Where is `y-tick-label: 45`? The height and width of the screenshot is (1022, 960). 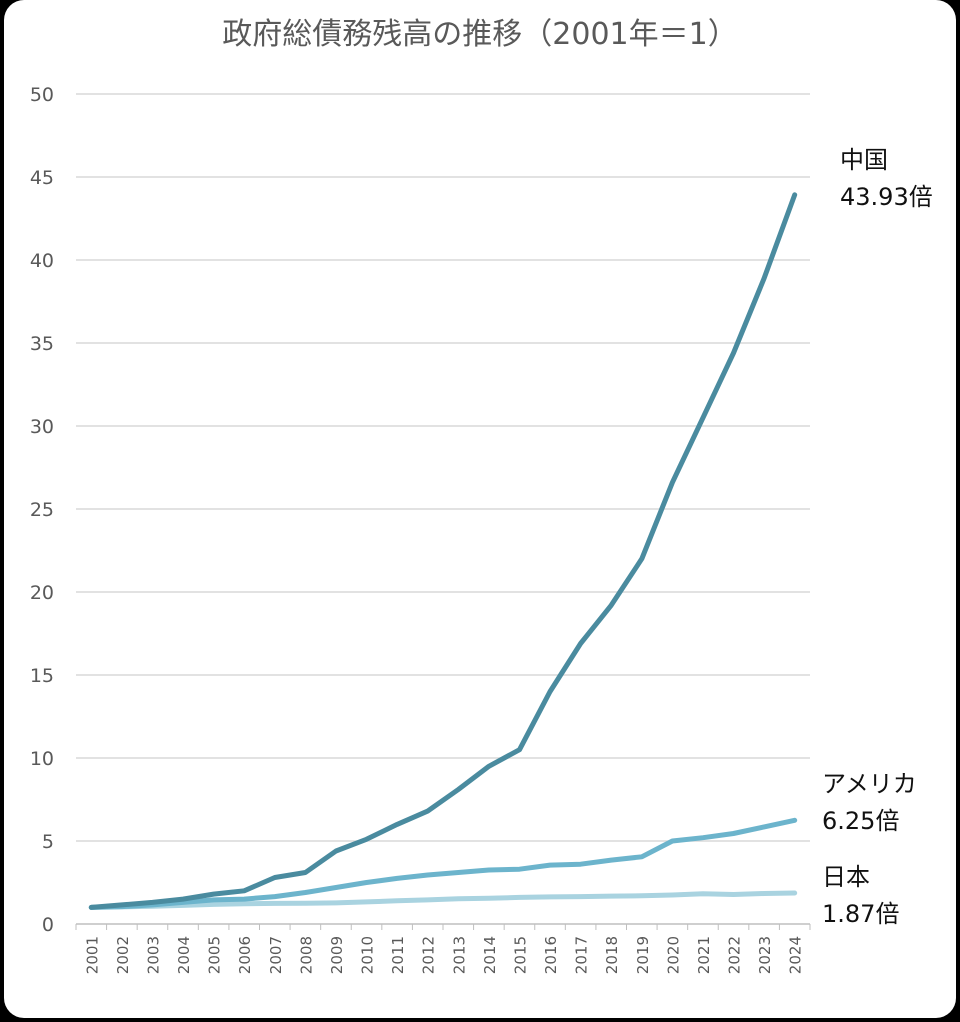 y-tick-label: 45 is located at coordinates (42, 178).